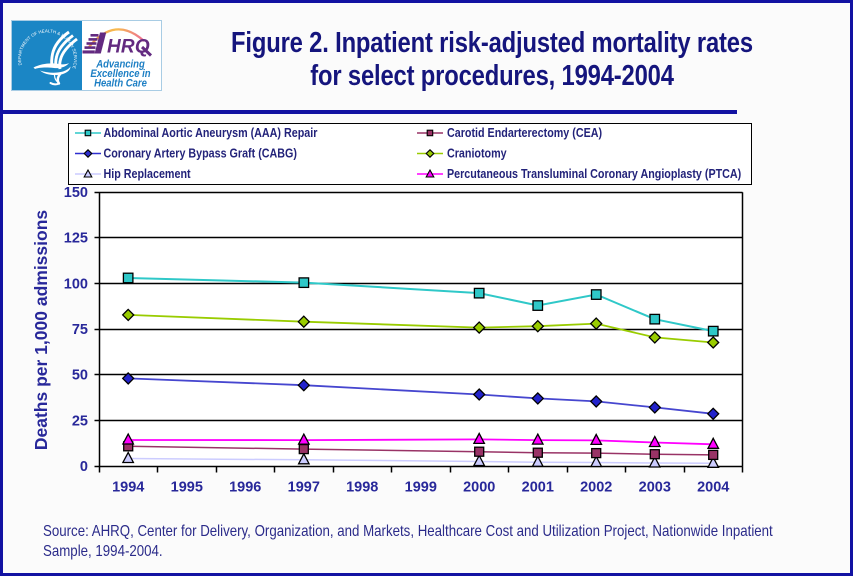 Image resolution: width=853 pixels, height=576 pixels. Describe the element at coordinates (120, 65) in the screenshot. I see `svg-text: Advancing` at that location.